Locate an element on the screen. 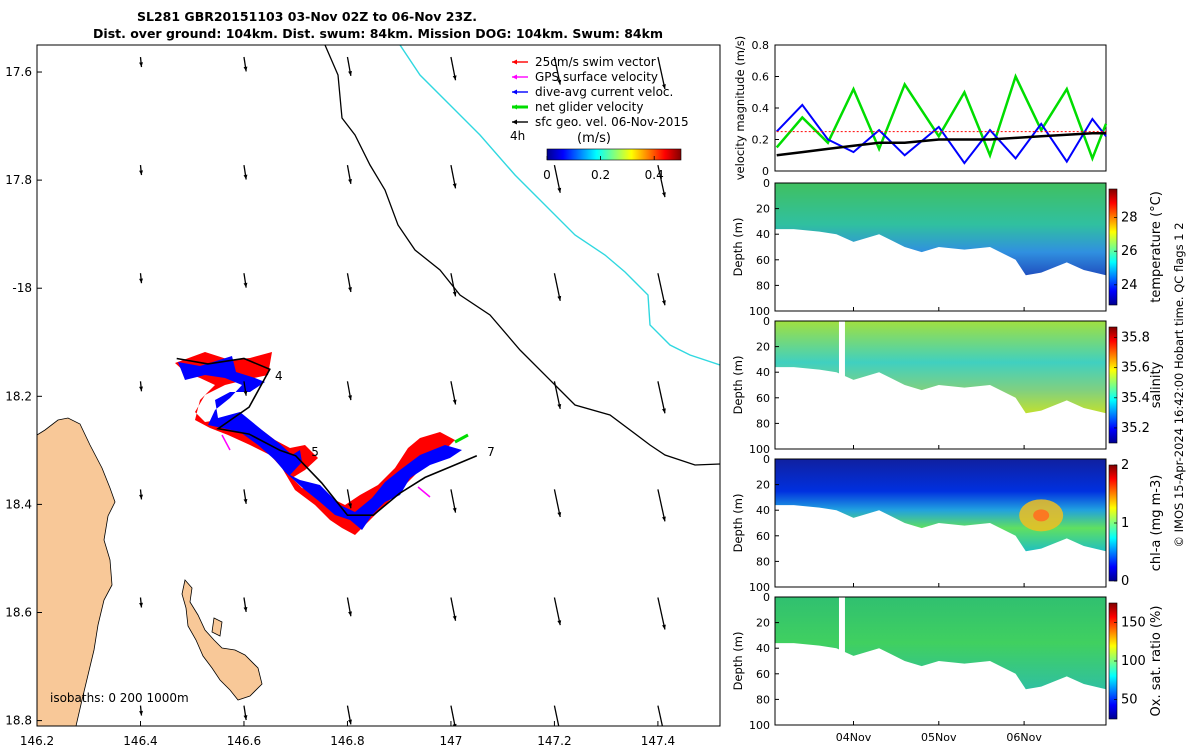 The width and height of the screenshot is (1200, 750). time-tick-label: 05Nov is located at coordinates (939, 737).